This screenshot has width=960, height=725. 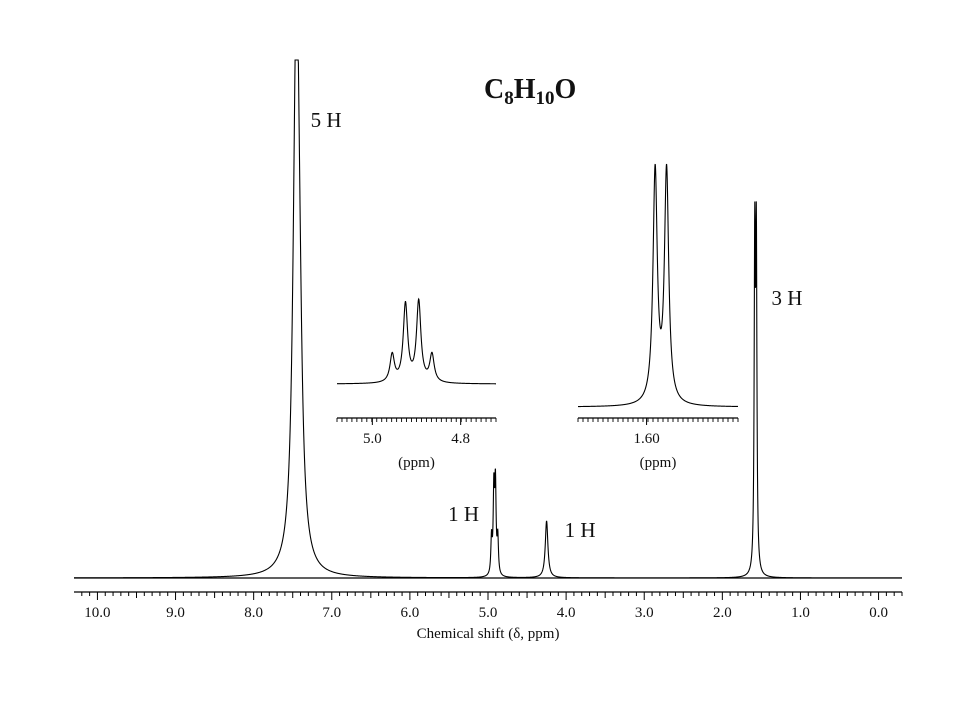 I want to click on integration-label: 3 H, so click(x=787, y=298).